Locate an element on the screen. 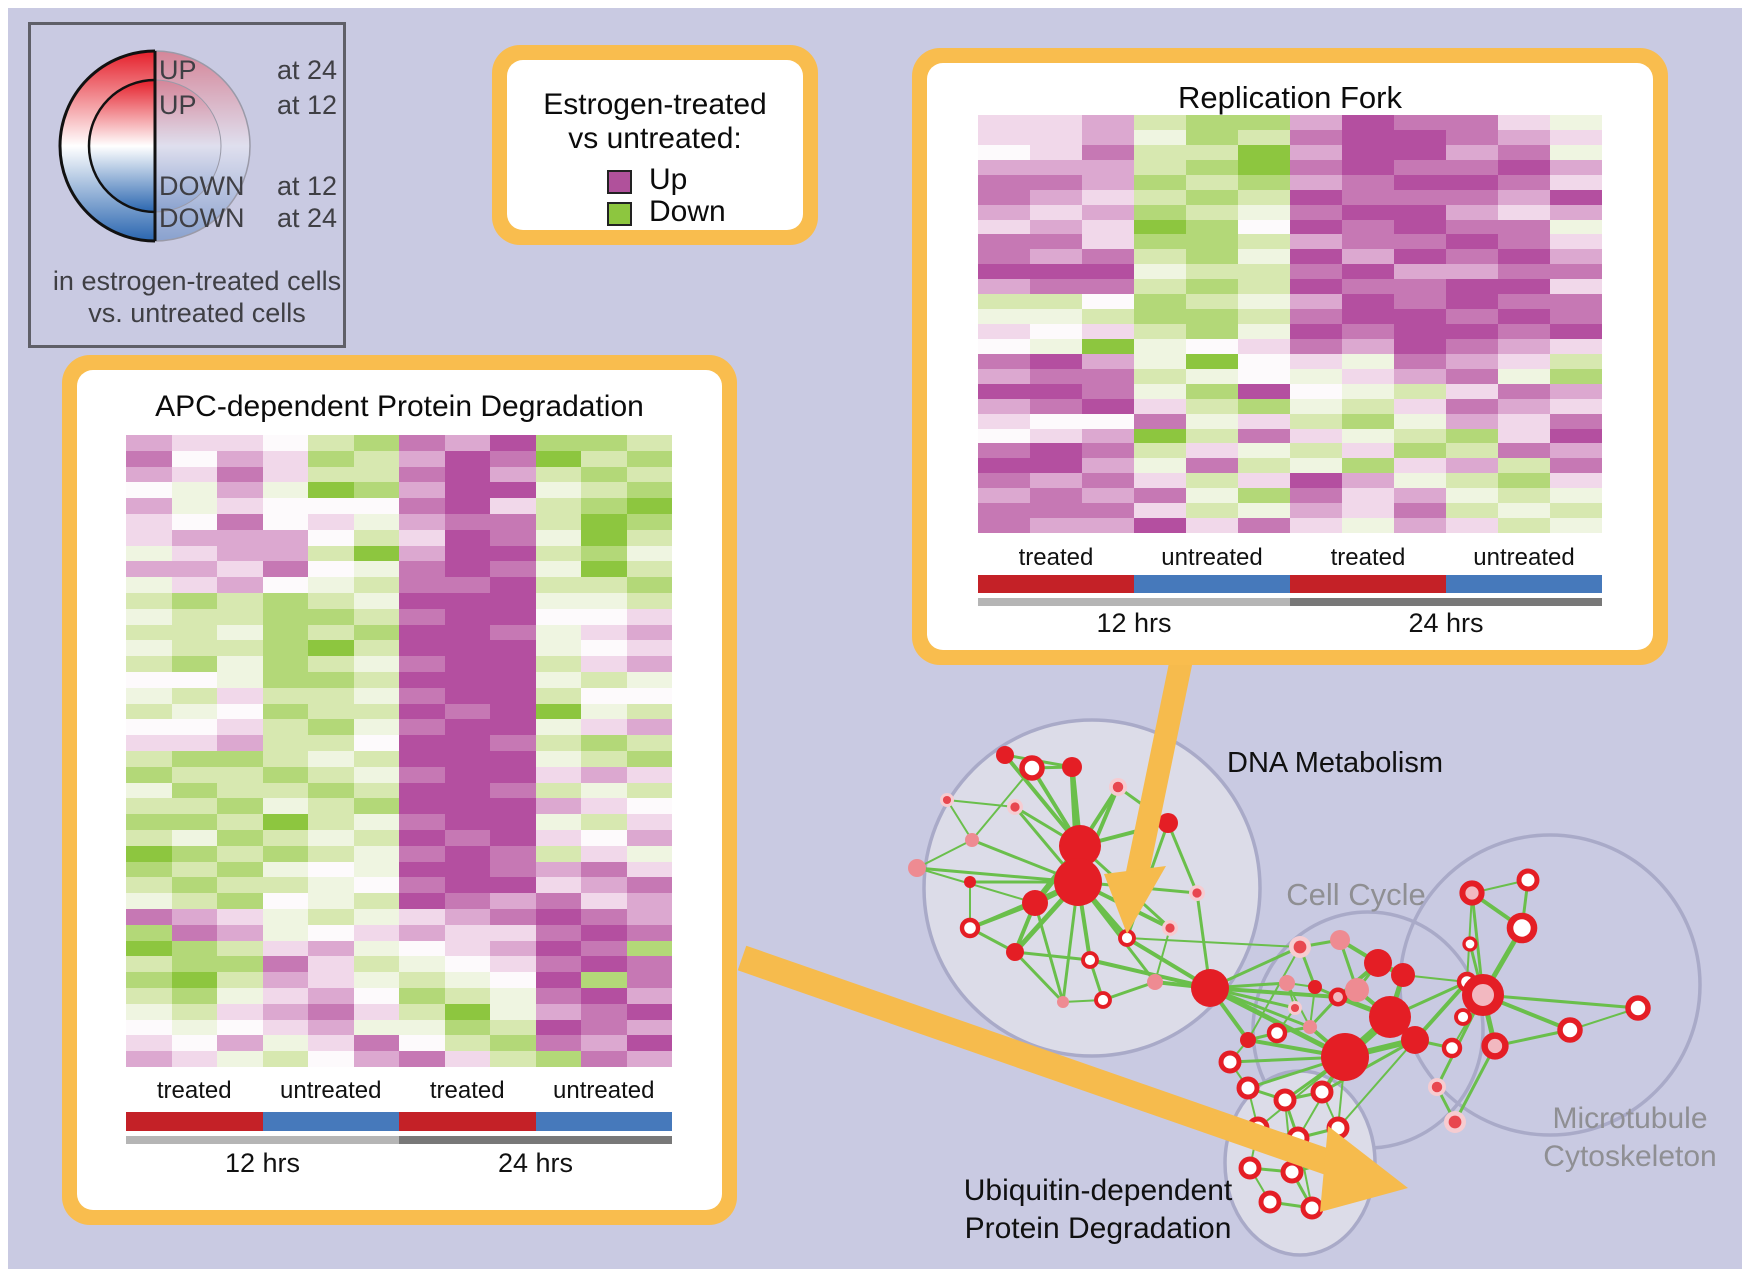  apc-panel-title: APC-dependent Protein Degradation is located at coordinates (399, 406).